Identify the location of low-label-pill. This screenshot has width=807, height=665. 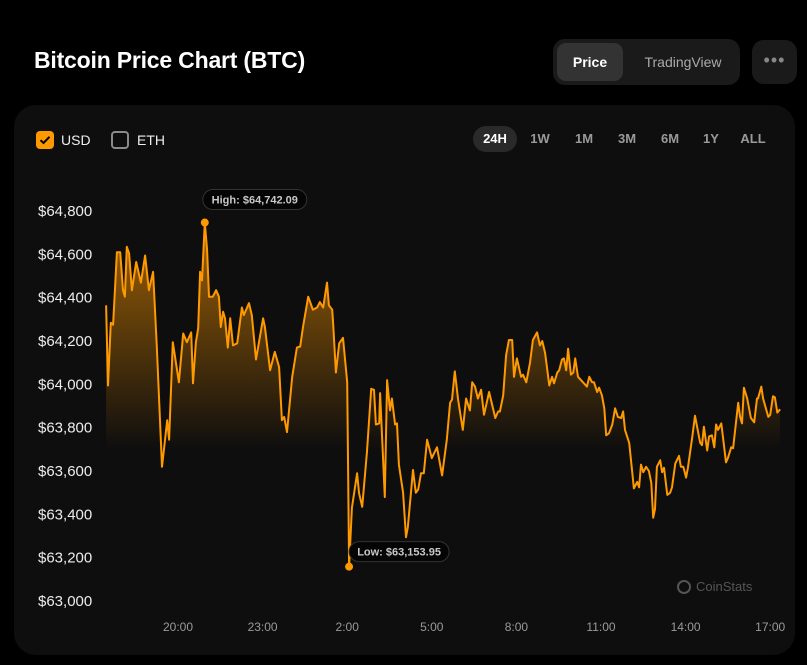
(399, 552).